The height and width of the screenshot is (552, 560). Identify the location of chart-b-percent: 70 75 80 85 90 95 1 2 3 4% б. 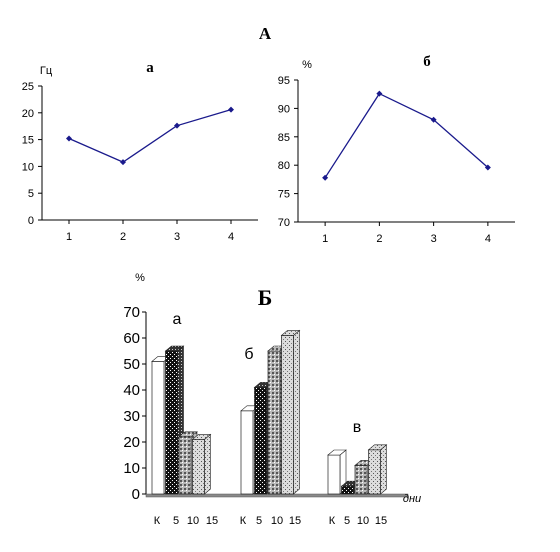
(396, 149).